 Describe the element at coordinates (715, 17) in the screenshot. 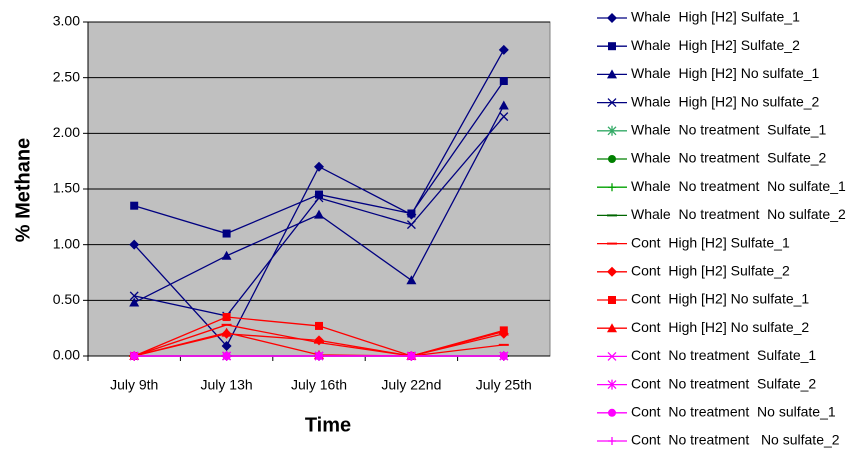

I see `legend-label: Whale High [H2] Sulfate_1` at that location.